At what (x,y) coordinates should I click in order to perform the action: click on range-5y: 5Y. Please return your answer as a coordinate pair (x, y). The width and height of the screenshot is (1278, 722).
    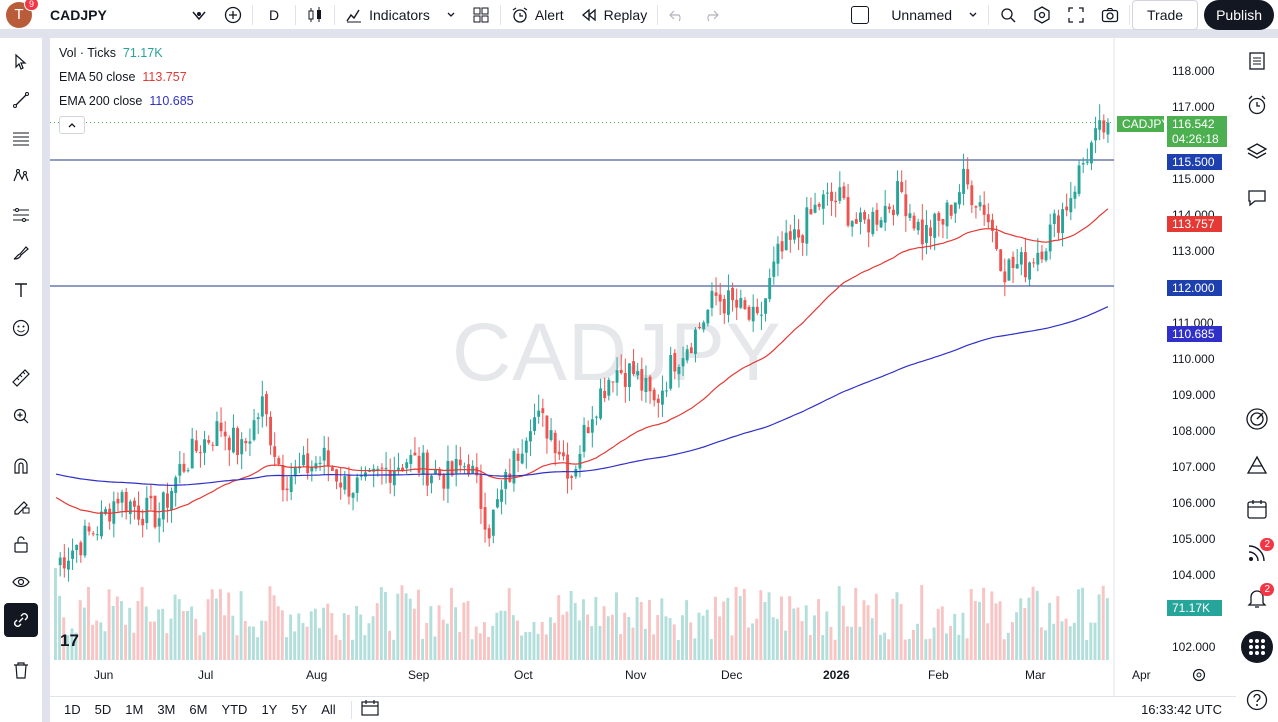
    Looking at the image, I should click on (299, 709).